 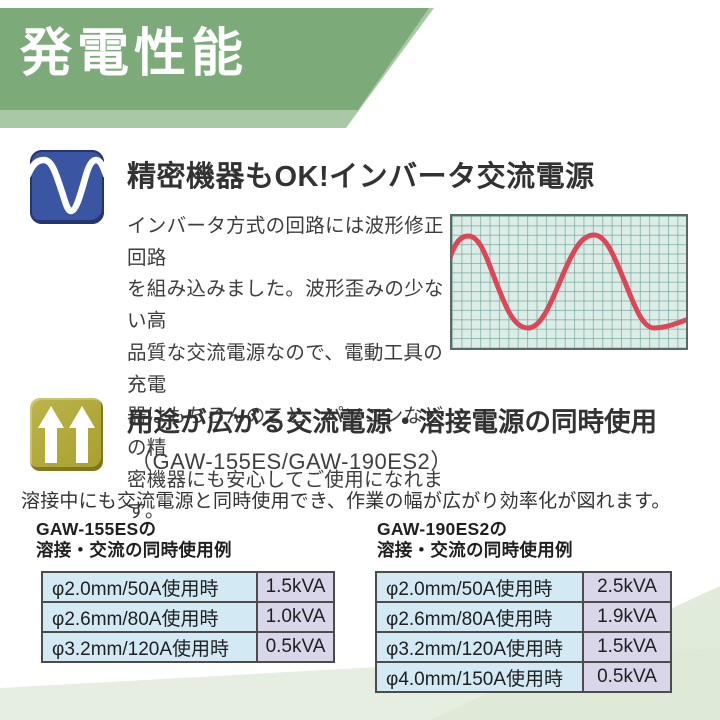 What do you see at coordinates (291, 461) in the screenshot?
I see `model-names: （GAW-155ES/GAW-190ES2）` at bounding box center [291, 461].